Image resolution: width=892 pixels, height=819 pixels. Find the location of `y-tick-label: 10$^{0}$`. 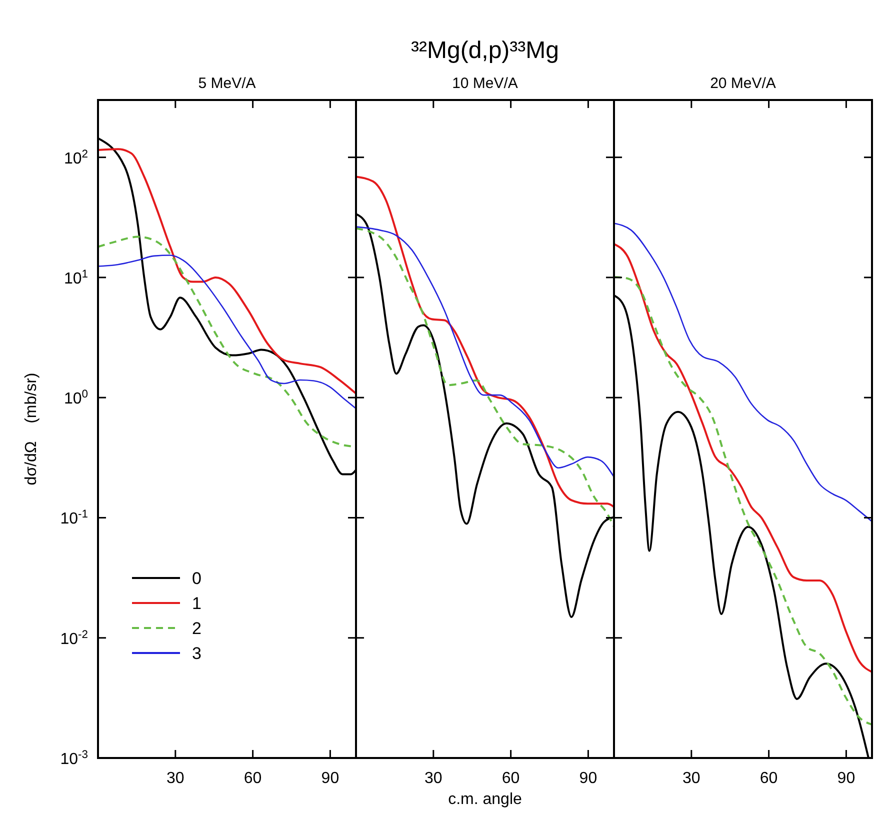

y-tick-label: 10$^{0}$ is located at coordinates (76, 398).